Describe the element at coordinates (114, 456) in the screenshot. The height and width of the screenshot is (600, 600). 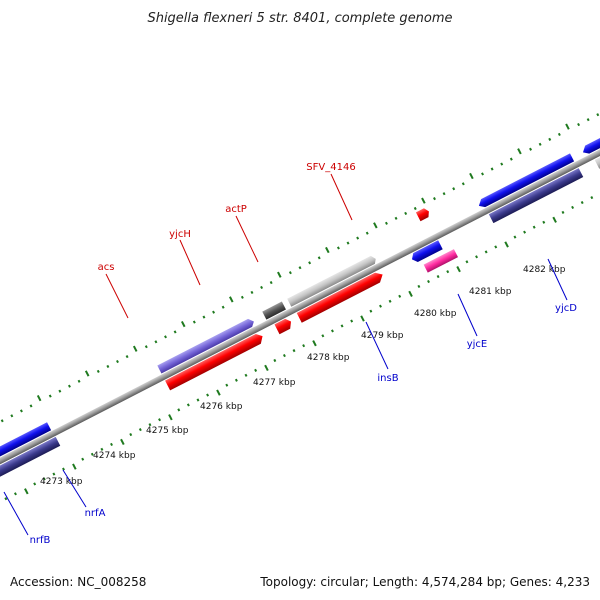
I see `tick-label: 4274 kbp` at that location.